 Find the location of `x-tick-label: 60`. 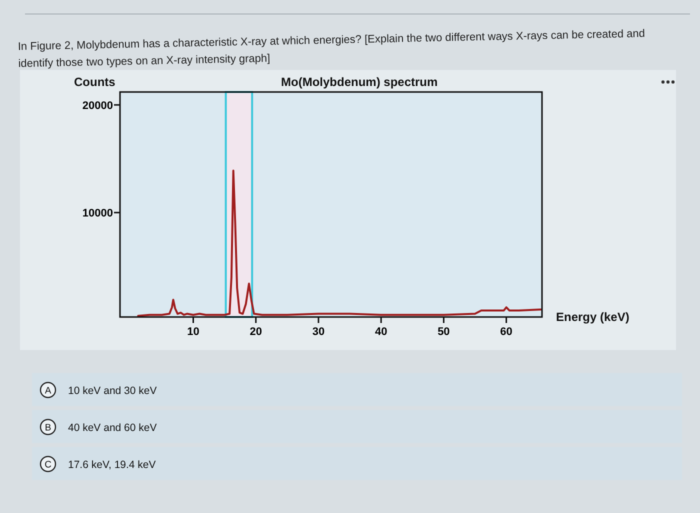

x-tick-label: 60 is located at coordinates (506, 332).